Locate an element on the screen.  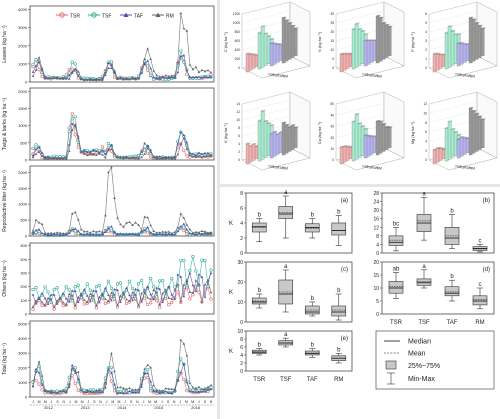
bar3d-zlabel: N (kg ha⁻¹) is located at coordinates (319, 41).